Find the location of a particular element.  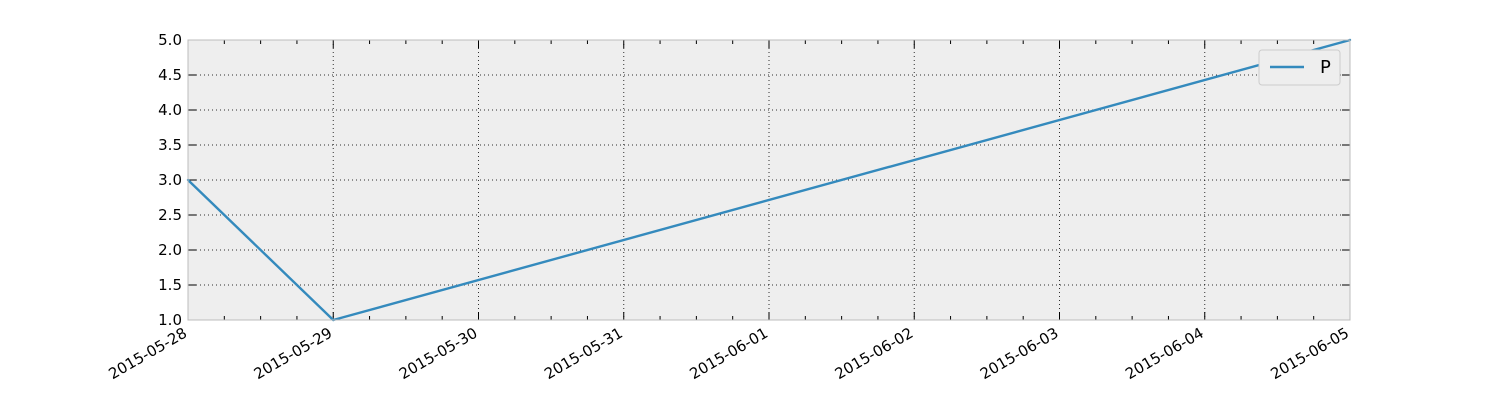

y-tick-label: 3.5 is located at coordinates (170, 145).